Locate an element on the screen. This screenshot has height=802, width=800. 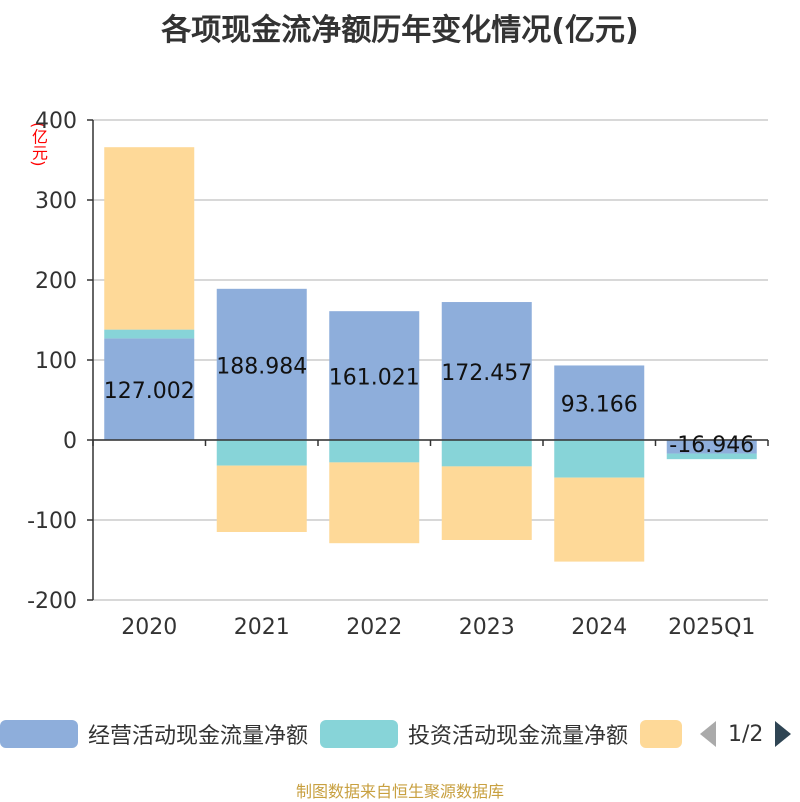
legend-label-investing: 投资活动现金流量净额 is located at coordinates (518, 736).